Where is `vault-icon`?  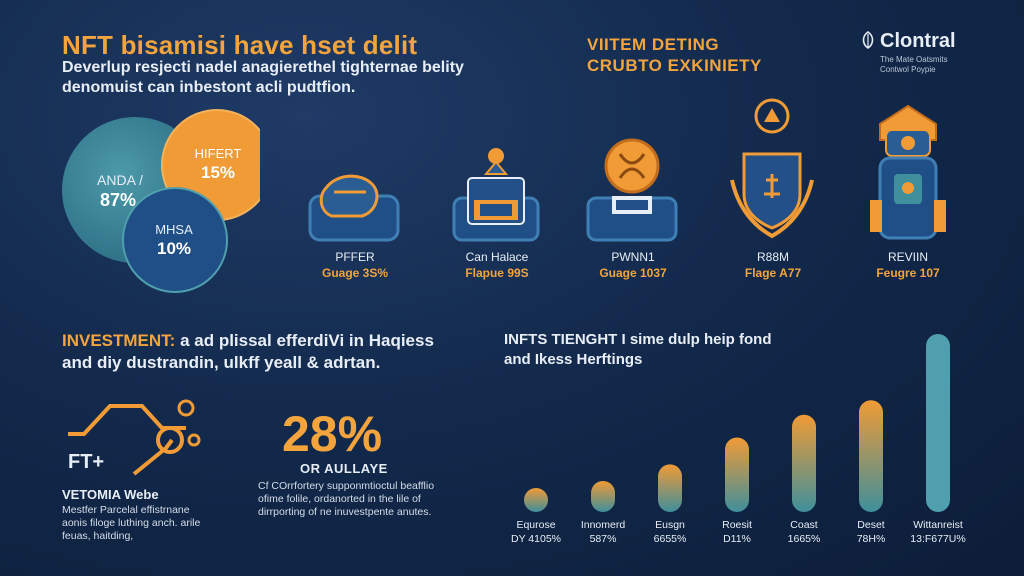 vault-icon is located at coordinates (496, 195).